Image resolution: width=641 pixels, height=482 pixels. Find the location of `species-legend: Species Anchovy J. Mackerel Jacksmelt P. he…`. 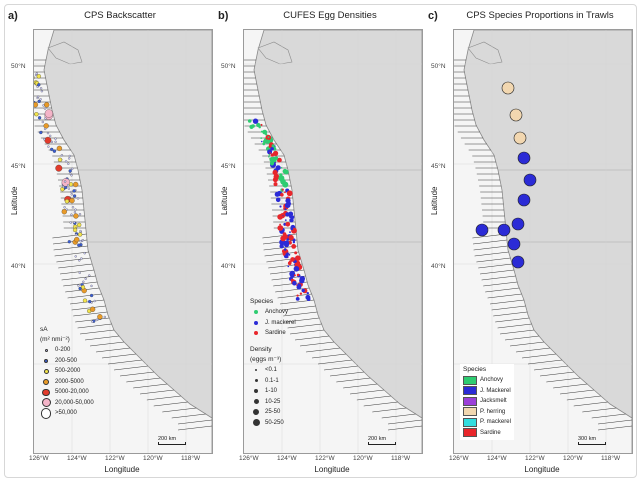

species-legend: Species Anchovy J. Mackerel Jacksmelt P. he… is located at coordinates (487, 402).